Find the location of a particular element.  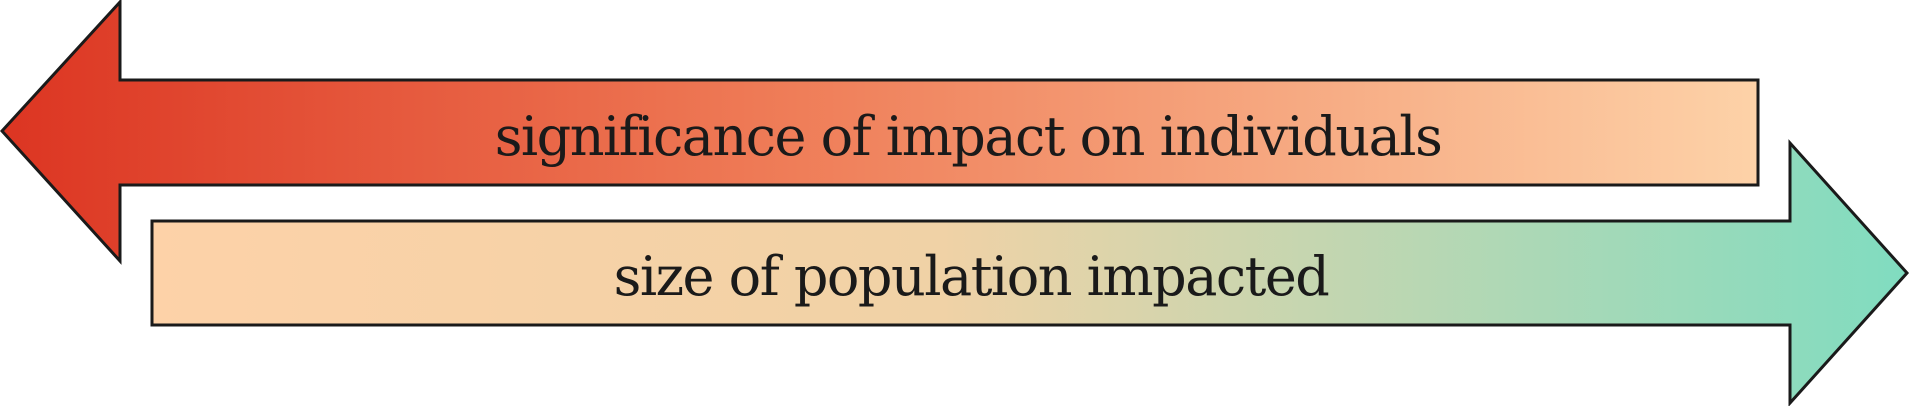

arrow-left-label: significance of impact on individuals is located at coordinates (968, 136).